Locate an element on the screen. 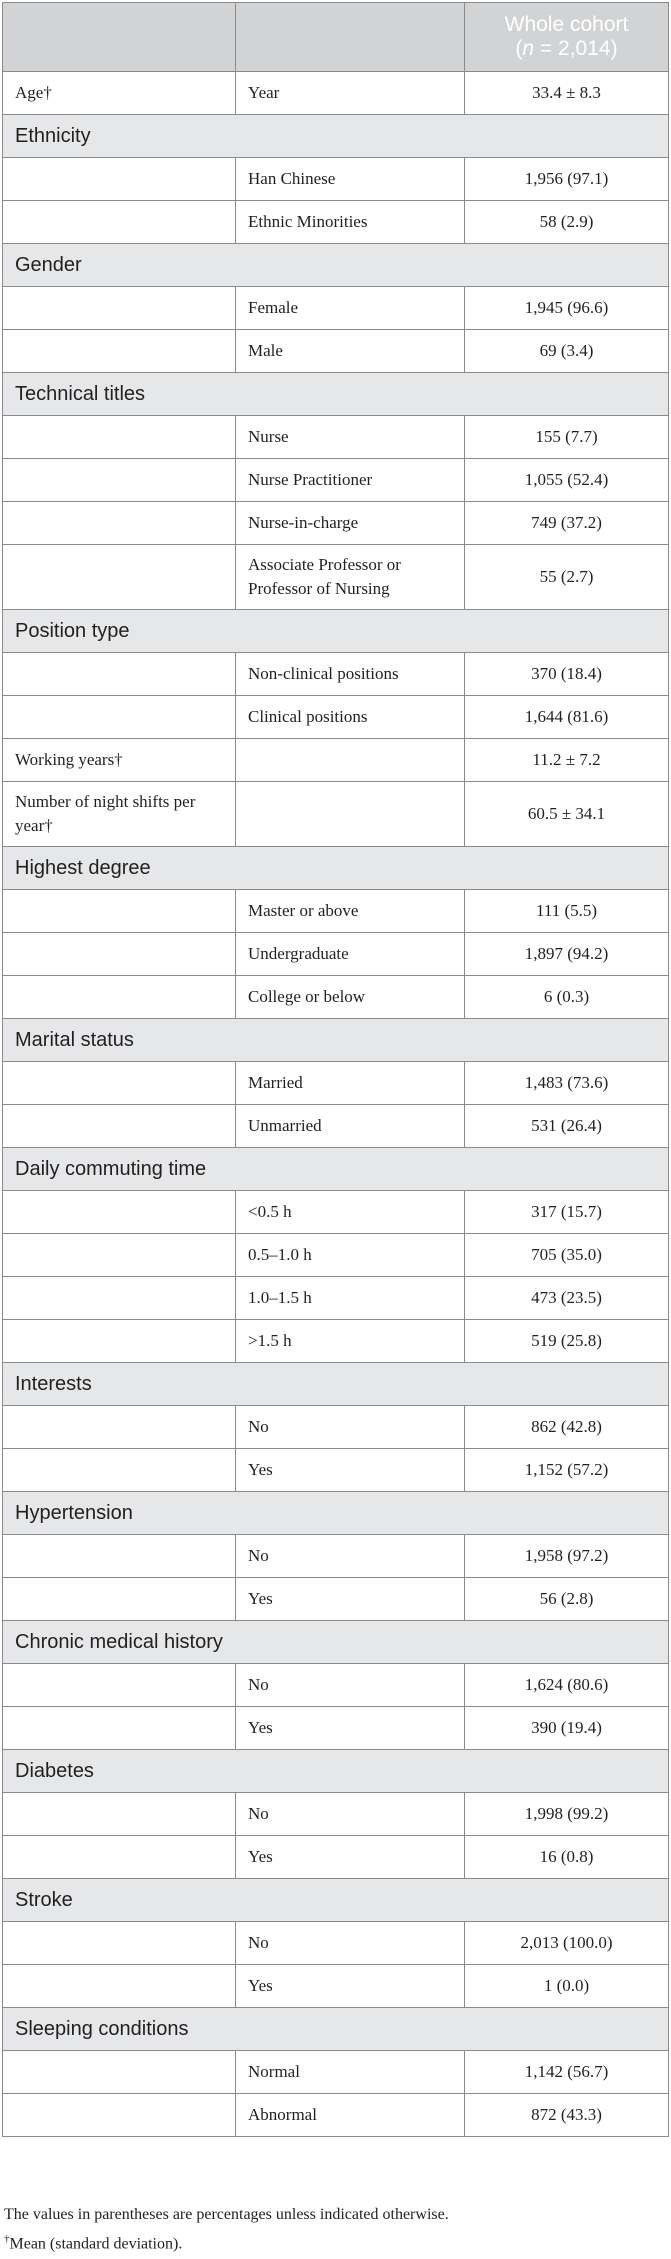  row-value-cell: 531 (26.4) is located at coordinates (566, 1126).